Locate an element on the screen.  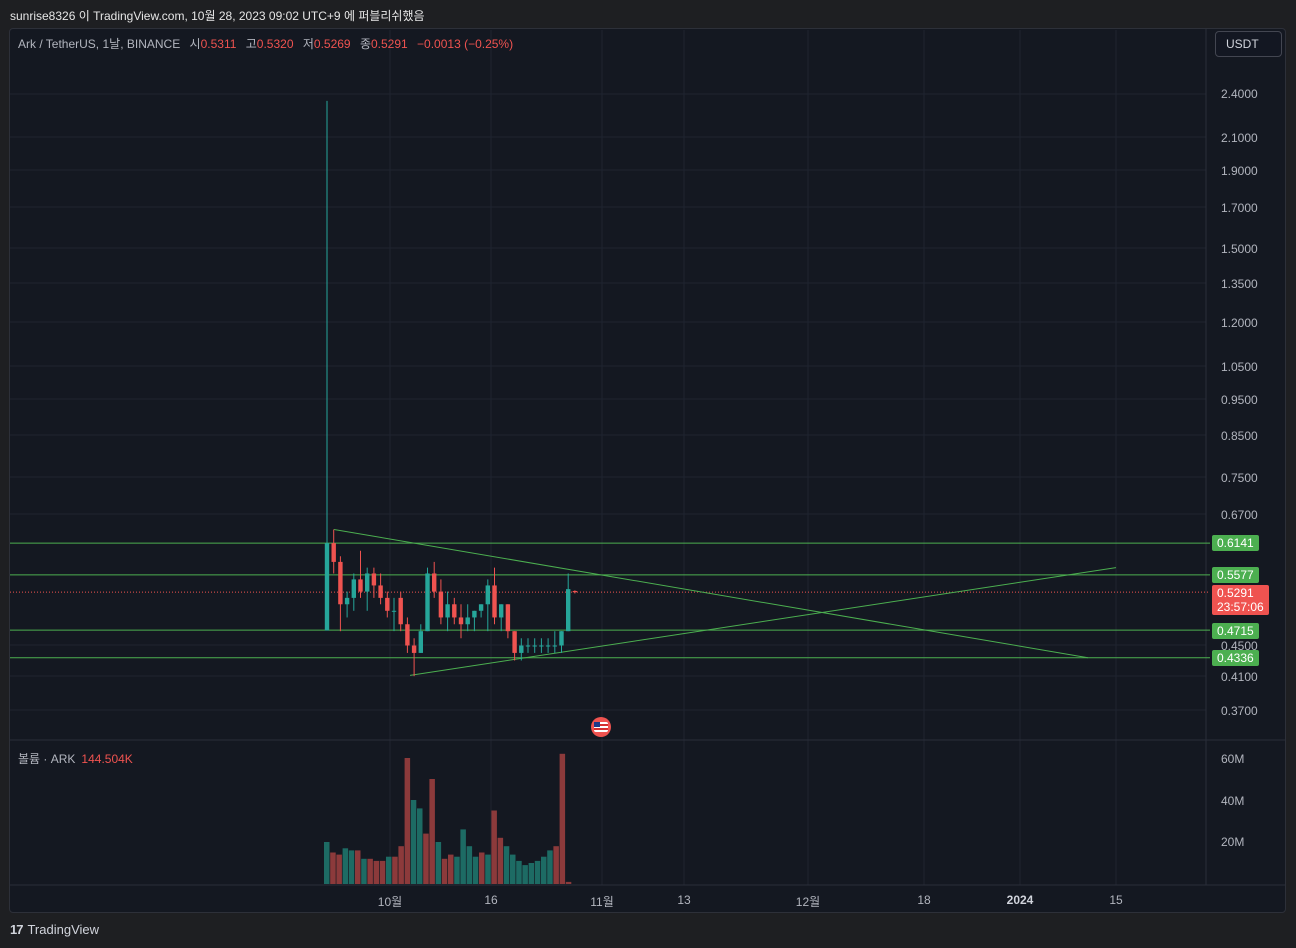
currency-button: USDT is located at coordinates (1248, 44).